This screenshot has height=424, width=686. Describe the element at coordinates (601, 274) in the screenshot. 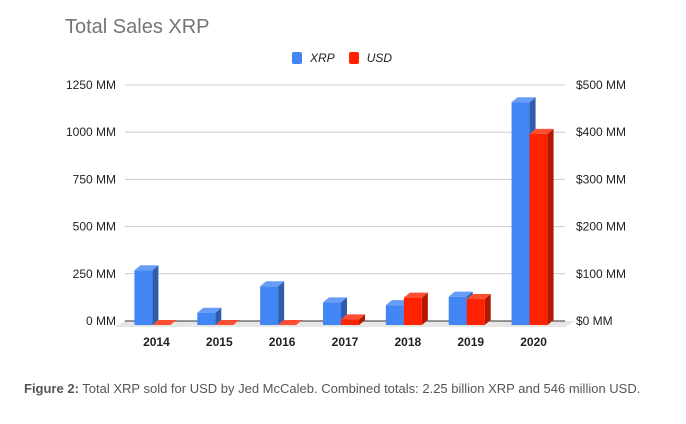

I see `right-tick-label: $100 MM` at that location.